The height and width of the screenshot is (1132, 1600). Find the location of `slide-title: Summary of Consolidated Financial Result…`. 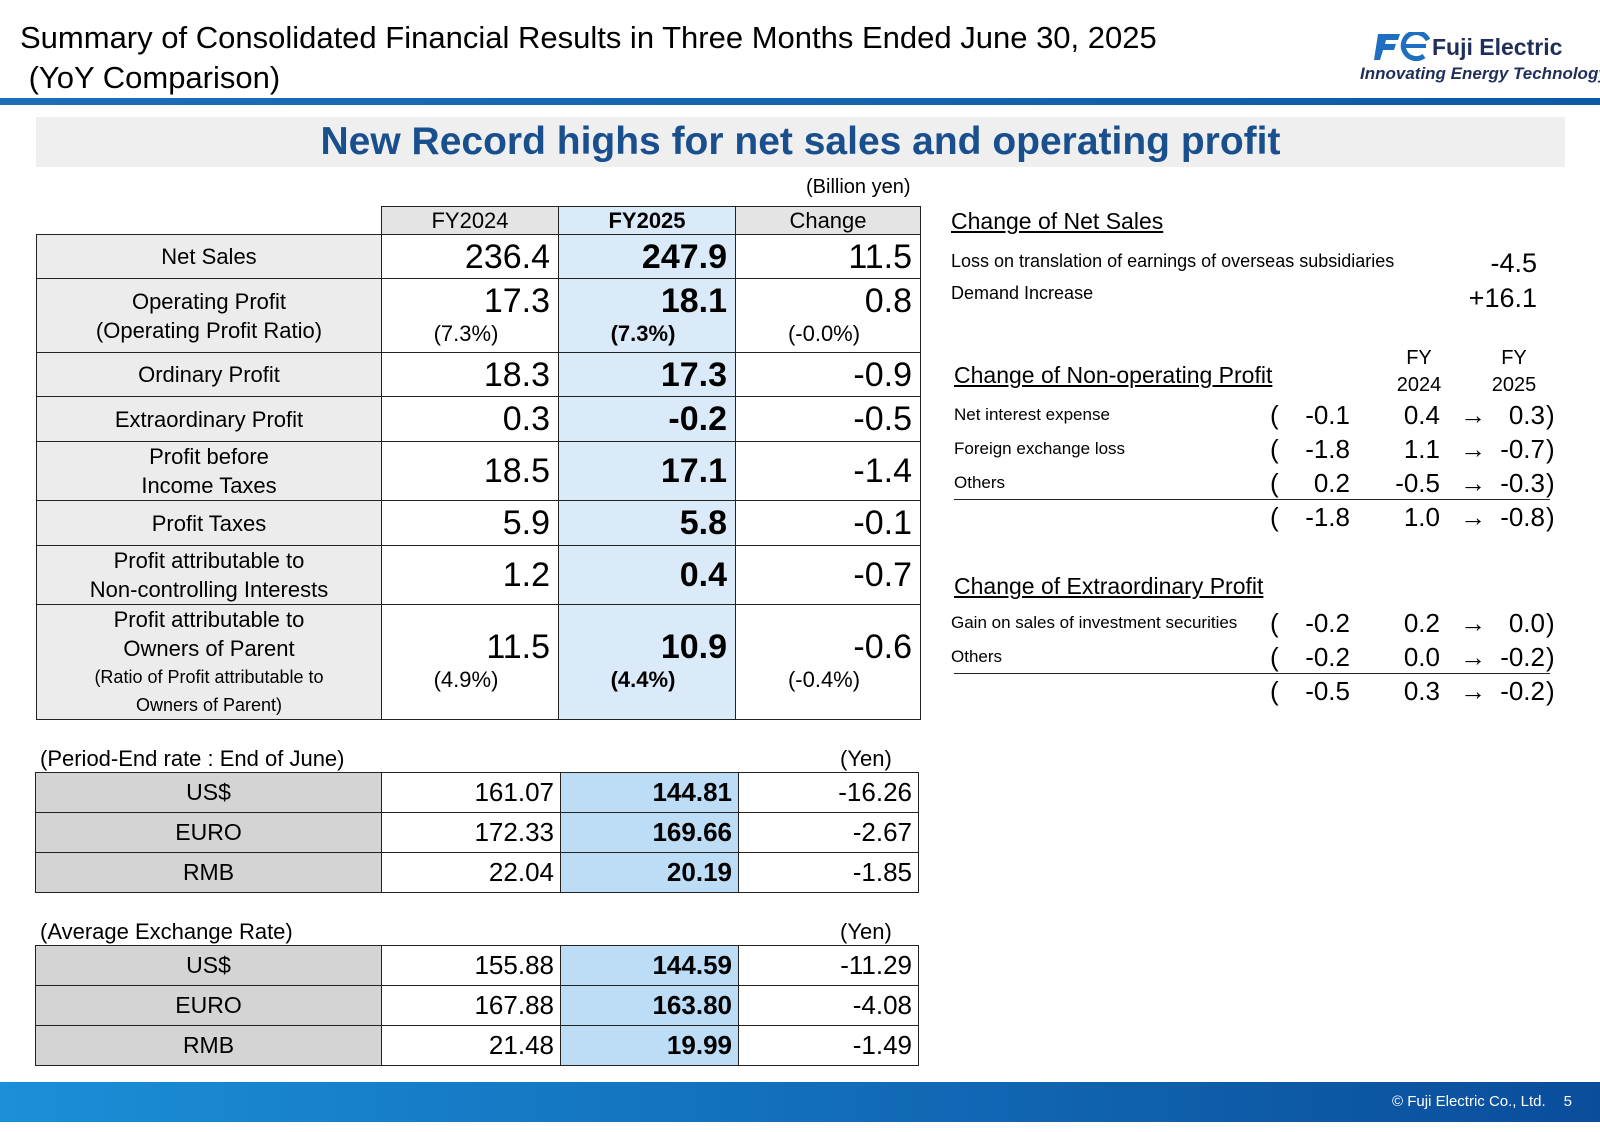

slide-title: Summary of Consolidated Financial Result… is located at coordinates (588, 57).